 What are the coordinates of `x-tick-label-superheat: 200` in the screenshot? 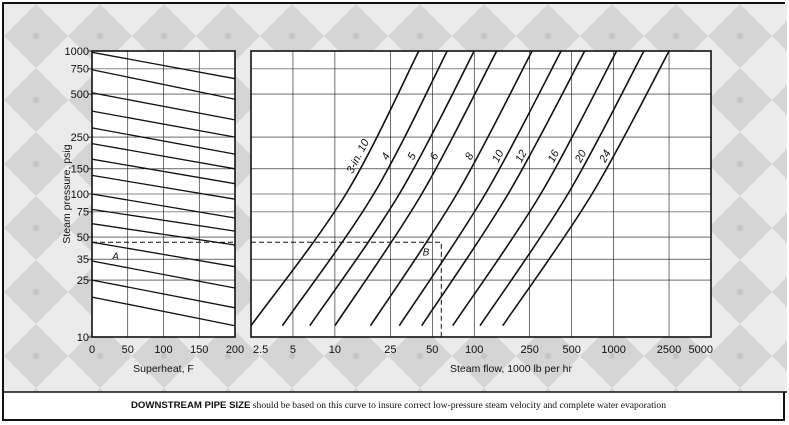 It's located at (235, 350).